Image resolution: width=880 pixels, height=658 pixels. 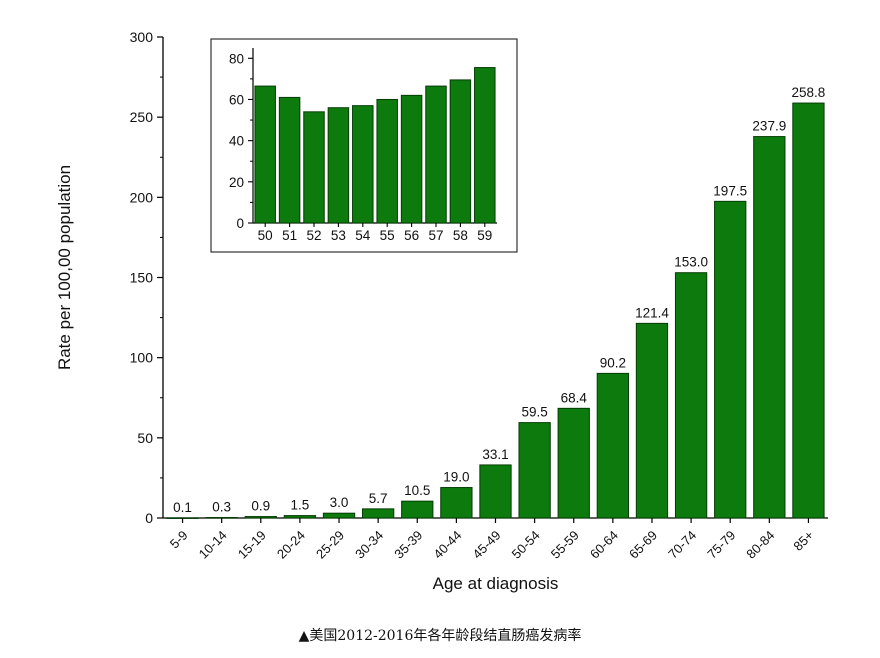 I want to click on x-tick-label: 60-64, so click(x=604, y=545).